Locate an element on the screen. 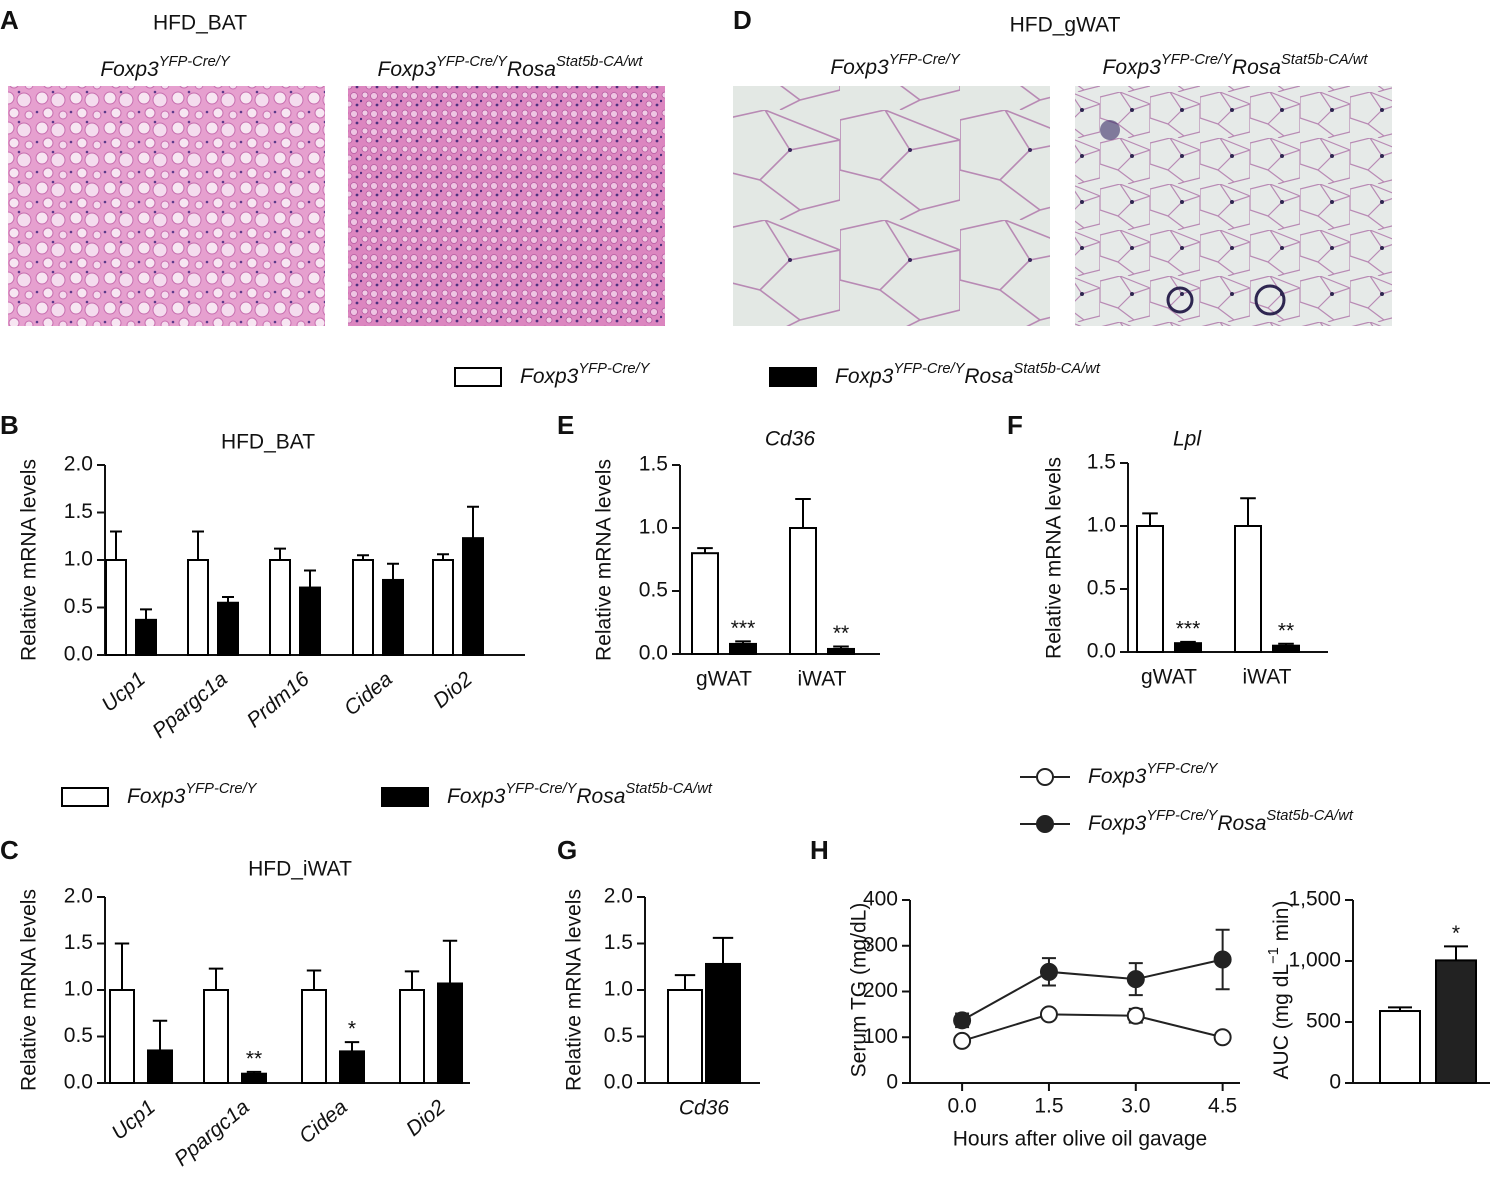 The height and width of the screenshot is (1188, 1493). text-part: −1 is located at coordinates (1274, 955).